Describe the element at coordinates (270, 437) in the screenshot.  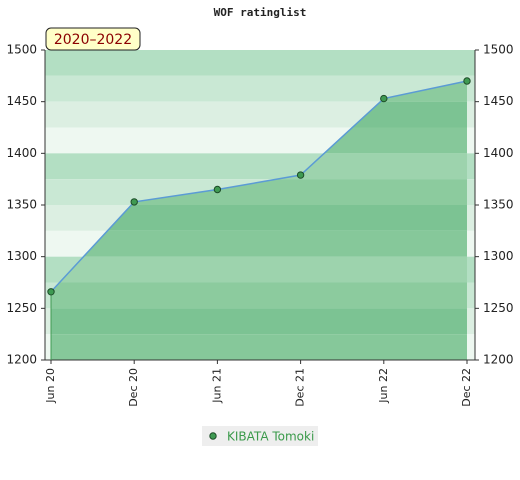
I see `legend-label: KIBATA Tomoki` at that location.